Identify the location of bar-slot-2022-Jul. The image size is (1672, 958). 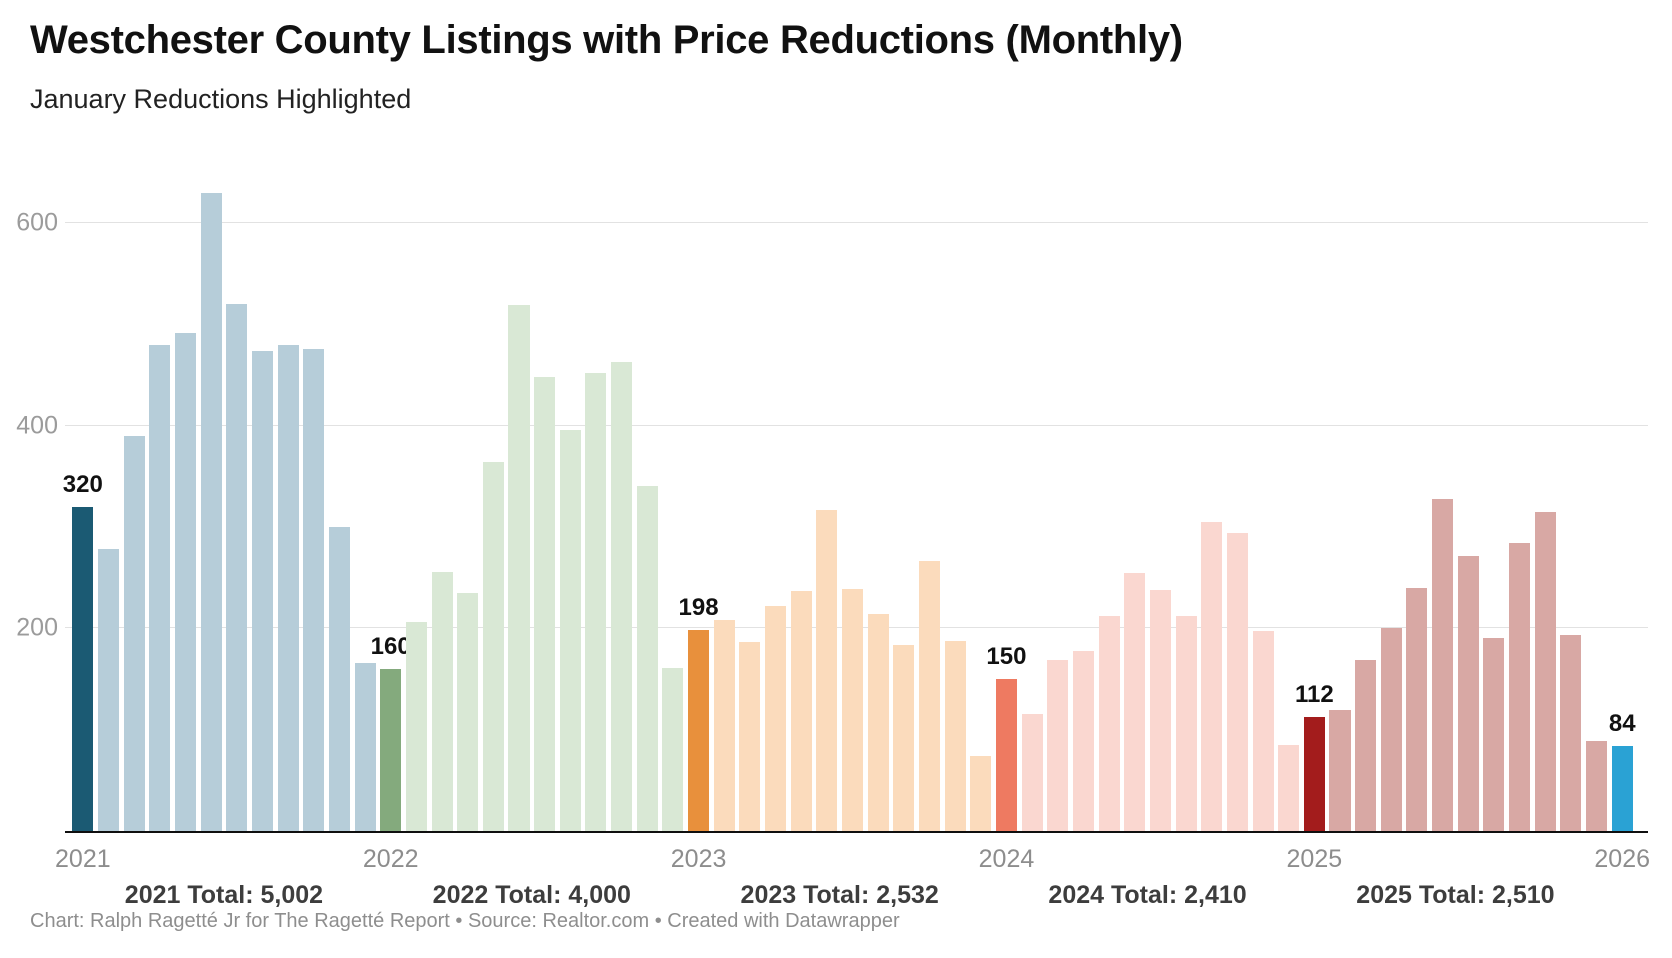
(545, 496).